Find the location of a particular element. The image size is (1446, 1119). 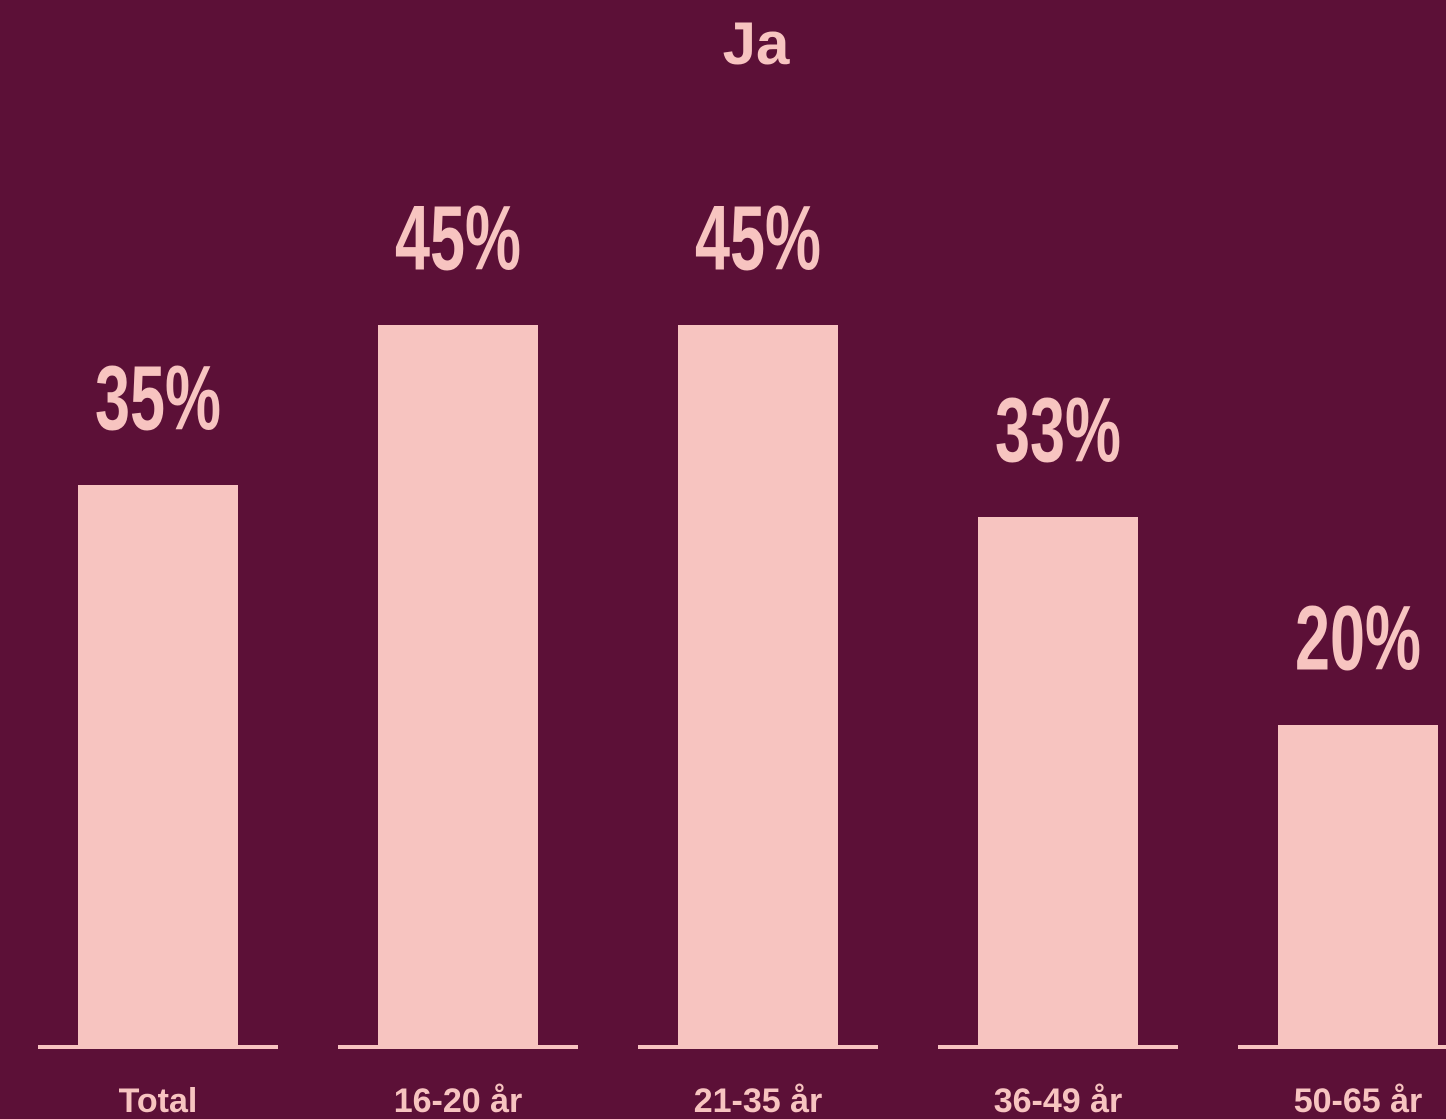

x-tick-label: 50-65 år is located at coordinates (1358, 1100).